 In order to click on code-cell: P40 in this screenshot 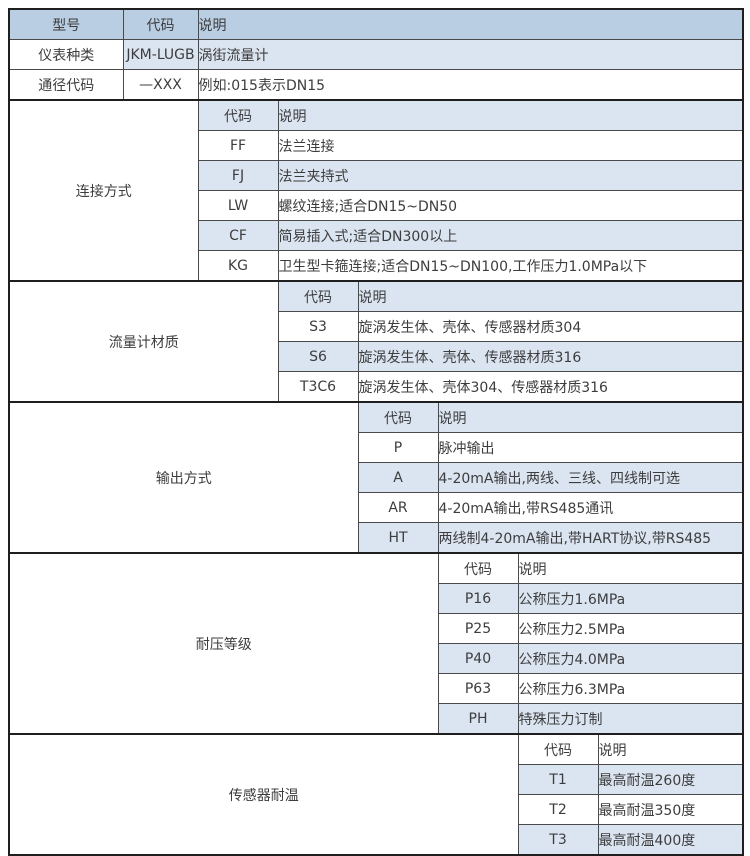, I will do `click(478, 658)`.